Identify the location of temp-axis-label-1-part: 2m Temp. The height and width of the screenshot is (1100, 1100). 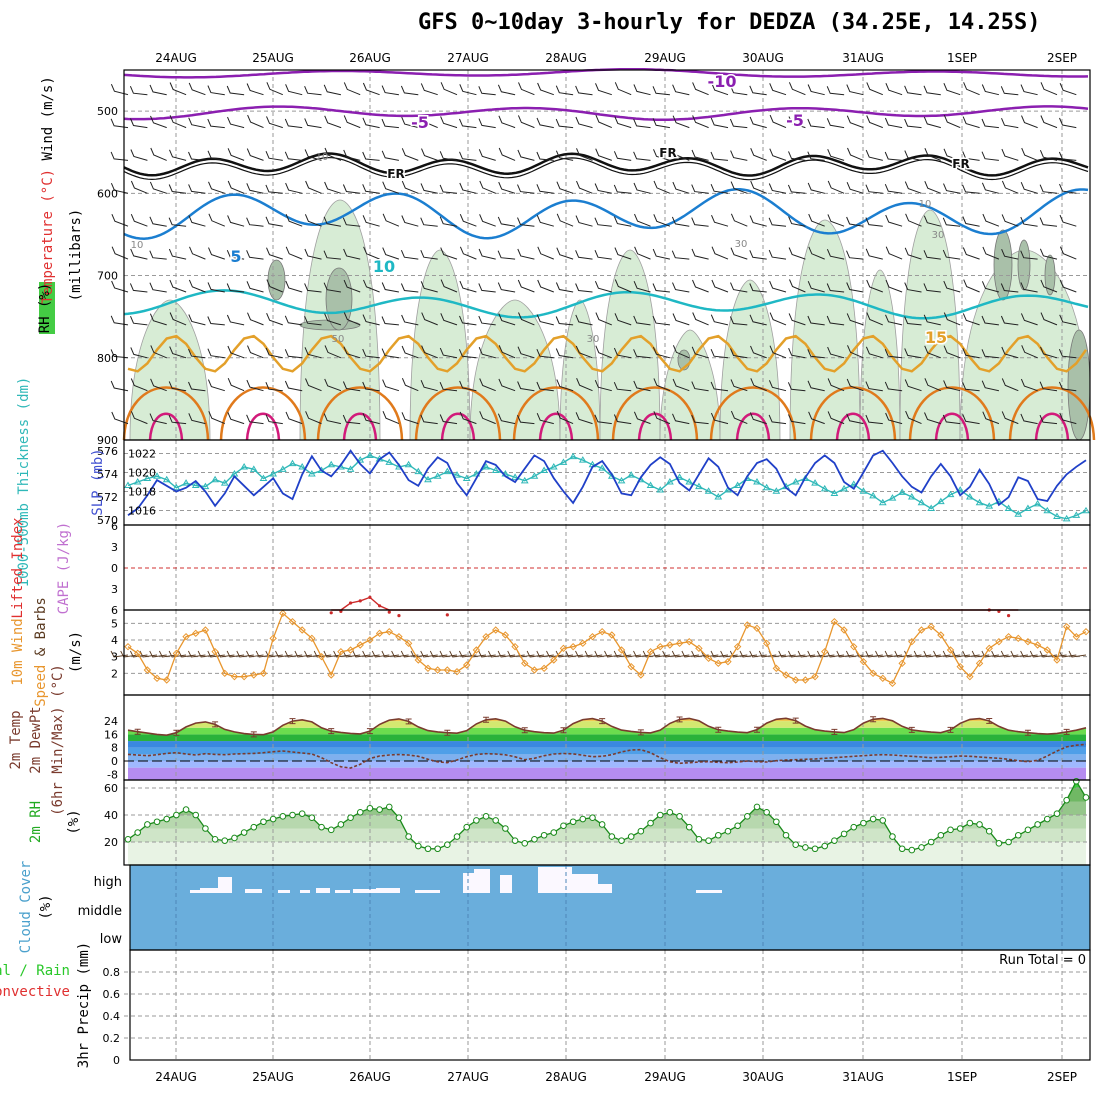
(16, 739).